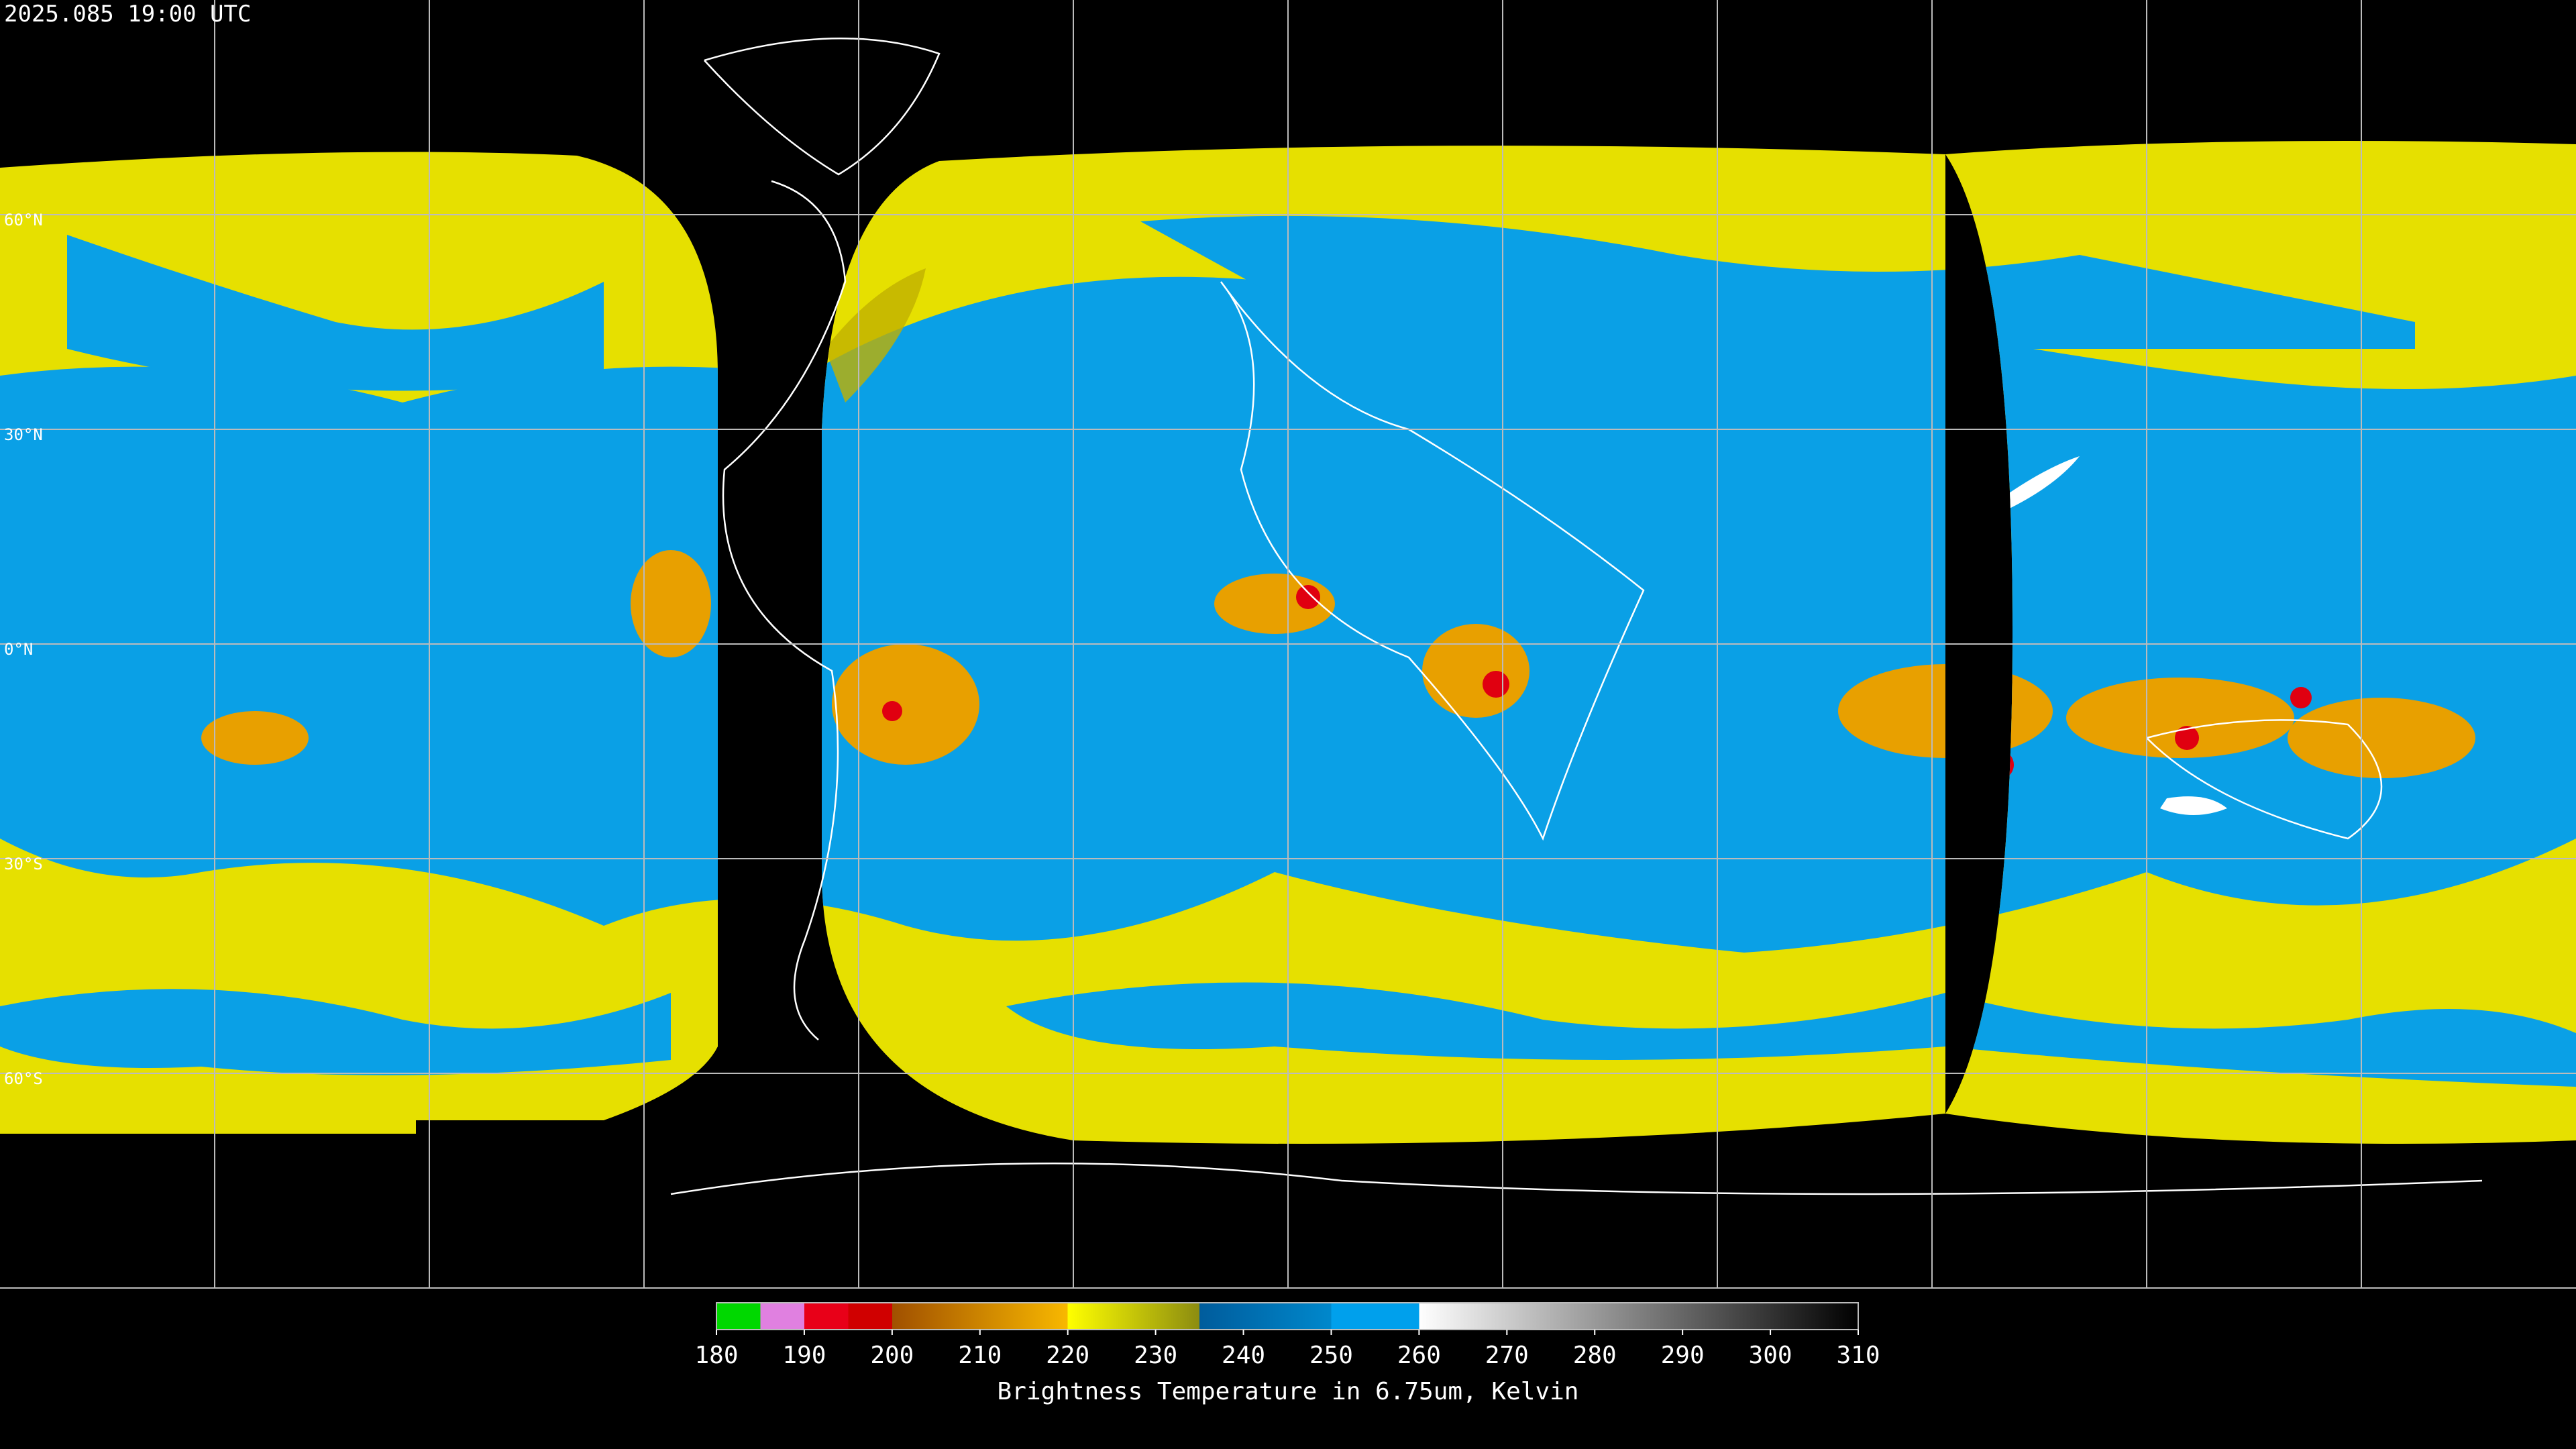 This screenshot has width=2576, height=1449. What do you see at coordinates (1770, 1355) in the screenshot?
I see `colorbar-tick-label: 300` at bounding box center [1770, 1355].